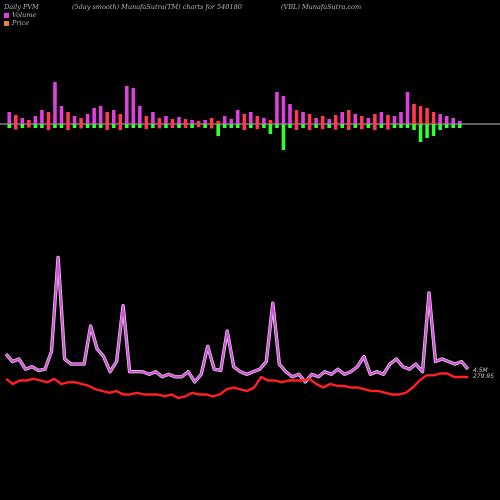 The width and height of the screenshot is (500, 500). Describe the element at coordinates (483, 376) in the screenshot. I see `price-last-label: 279.95` at that location.